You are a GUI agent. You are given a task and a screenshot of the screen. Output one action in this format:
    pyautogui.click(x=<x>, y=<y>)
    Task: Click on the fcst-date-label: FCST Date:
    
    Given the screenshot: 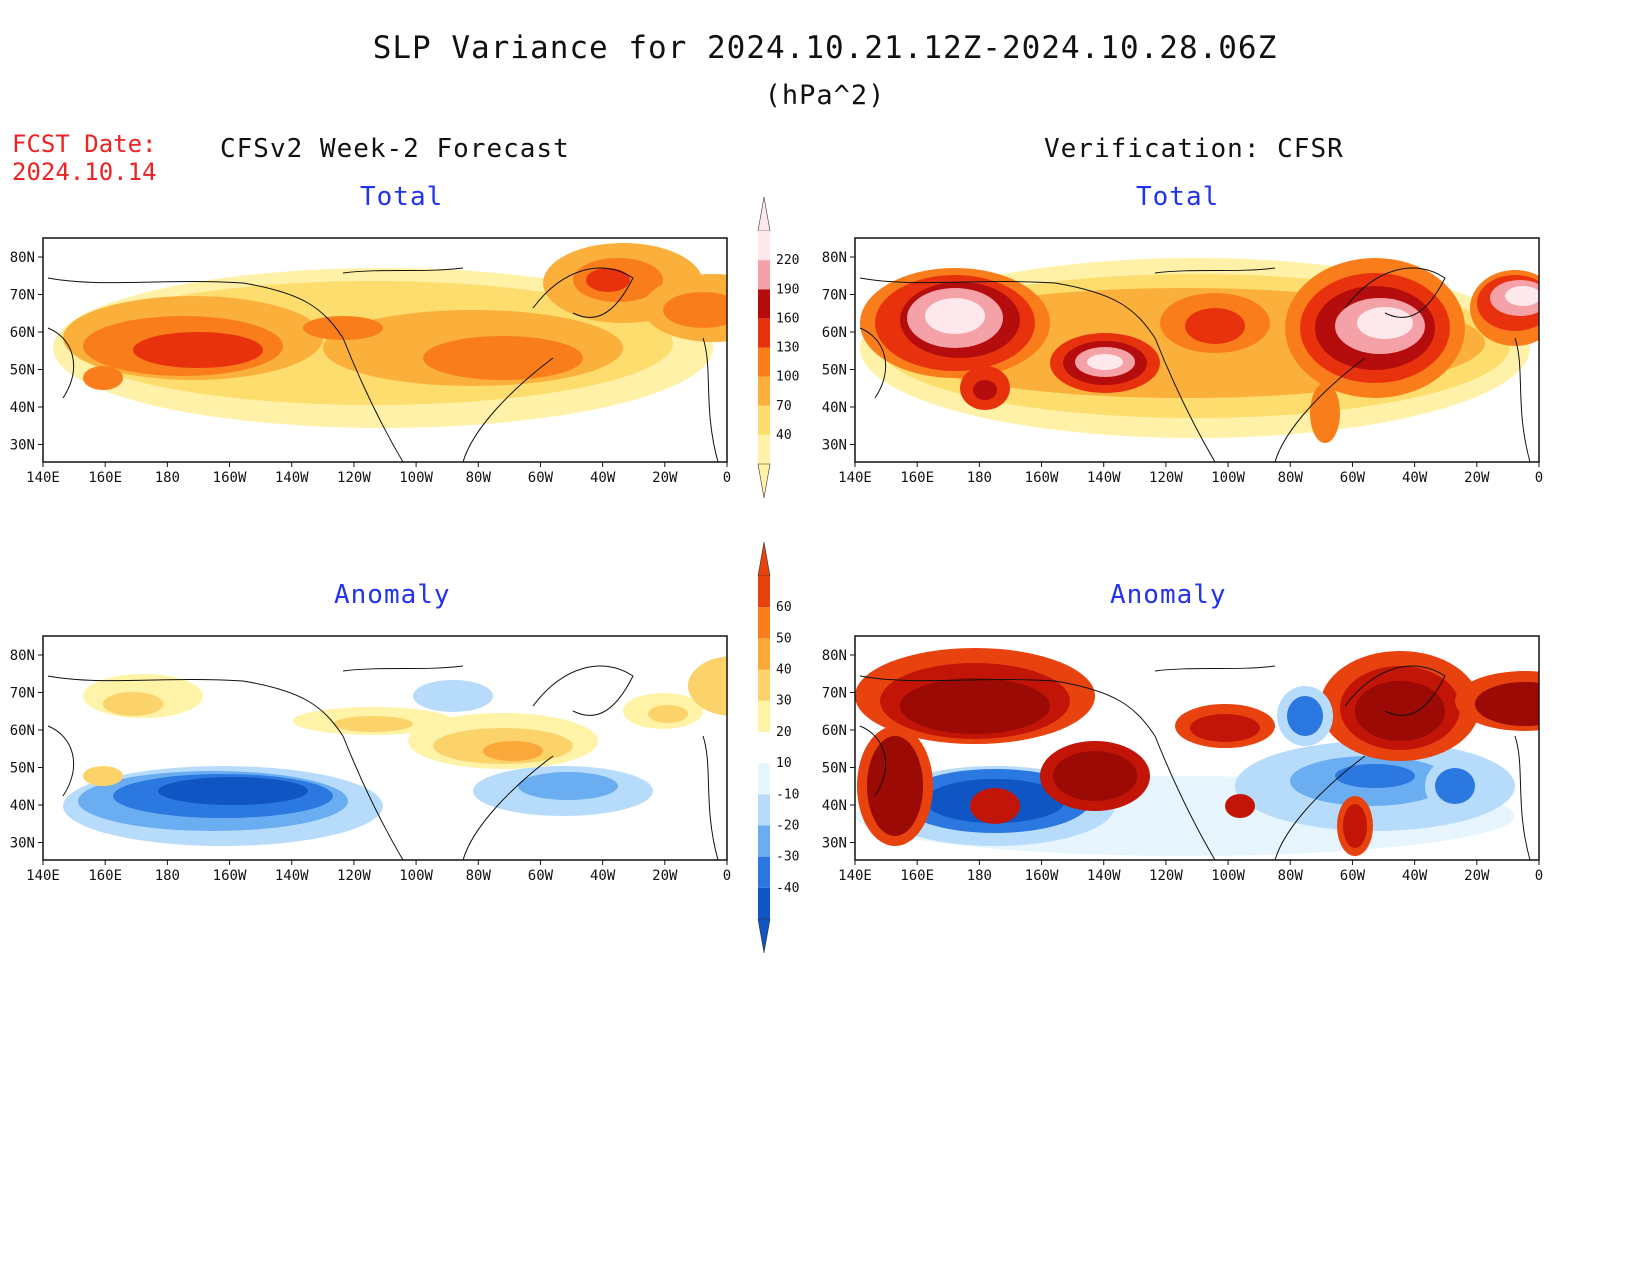 What is the action you would take?
    pyautogui.click(x=84, y=144)
    